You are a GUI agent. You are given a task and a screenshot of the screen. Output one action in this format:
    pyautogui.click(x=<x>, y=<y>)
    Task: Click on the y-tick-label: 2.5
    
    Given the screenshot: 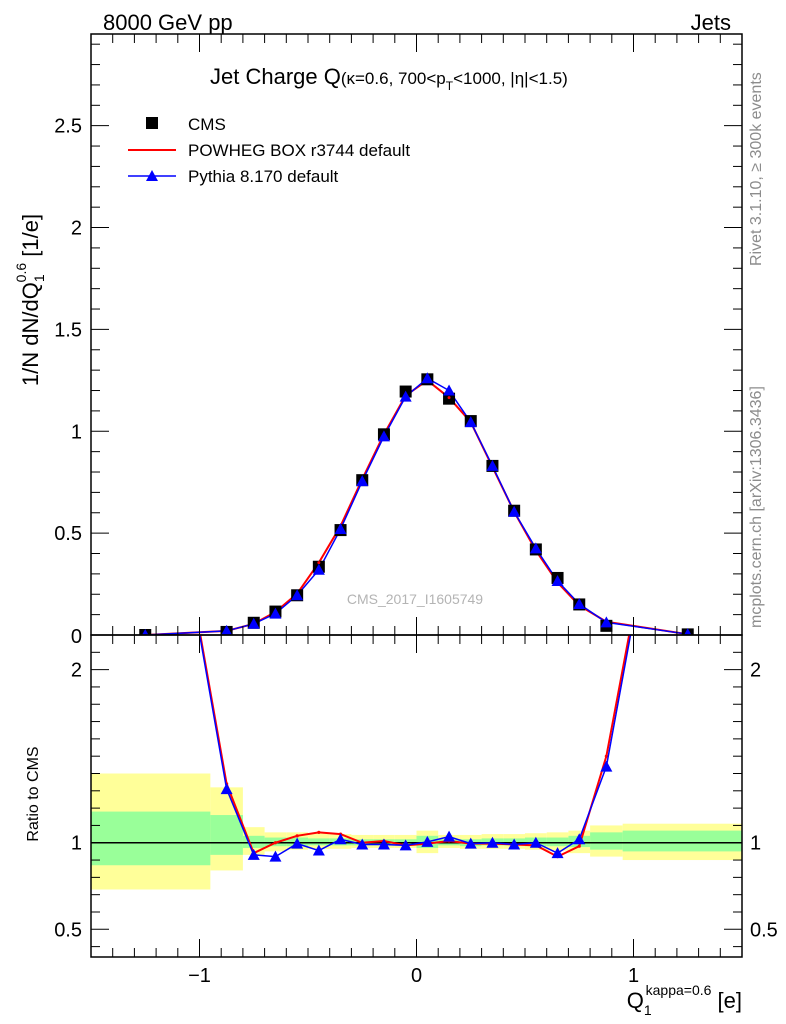 What is the action you would take?
    pyautogui.click(x=68, y=127)
    